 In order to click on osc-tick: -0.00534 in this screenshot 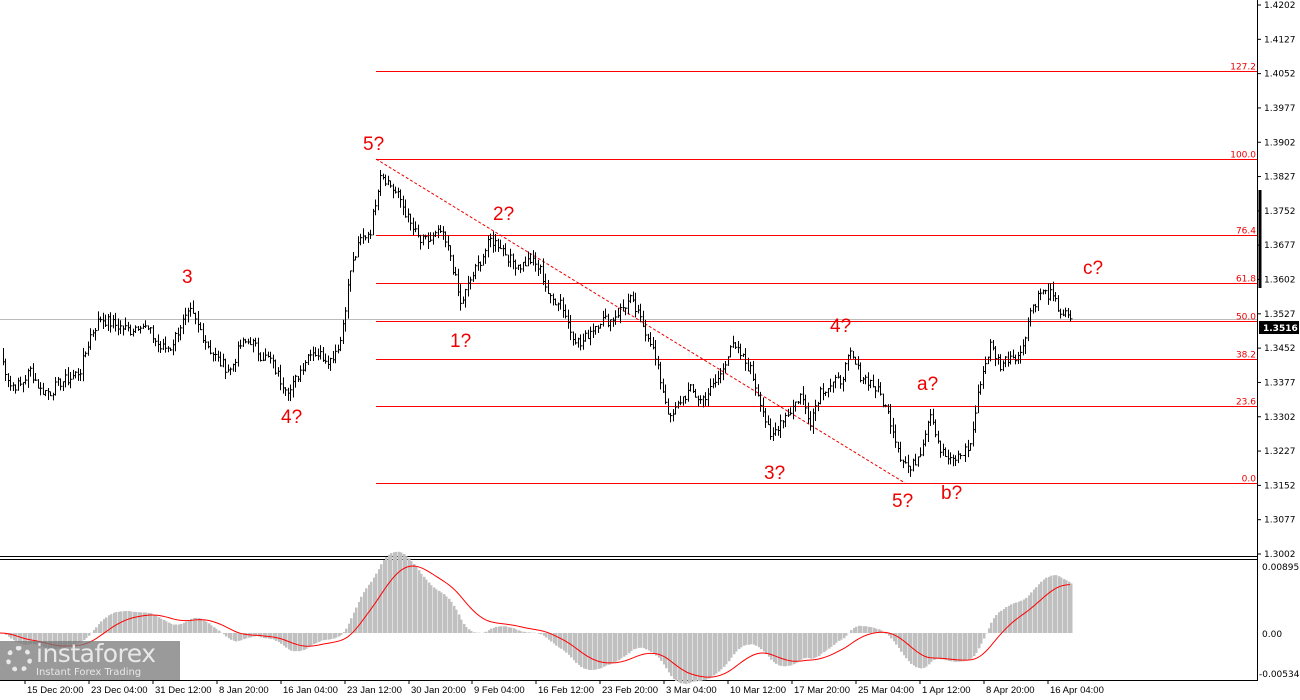, I will do `click(1279, 675)`.